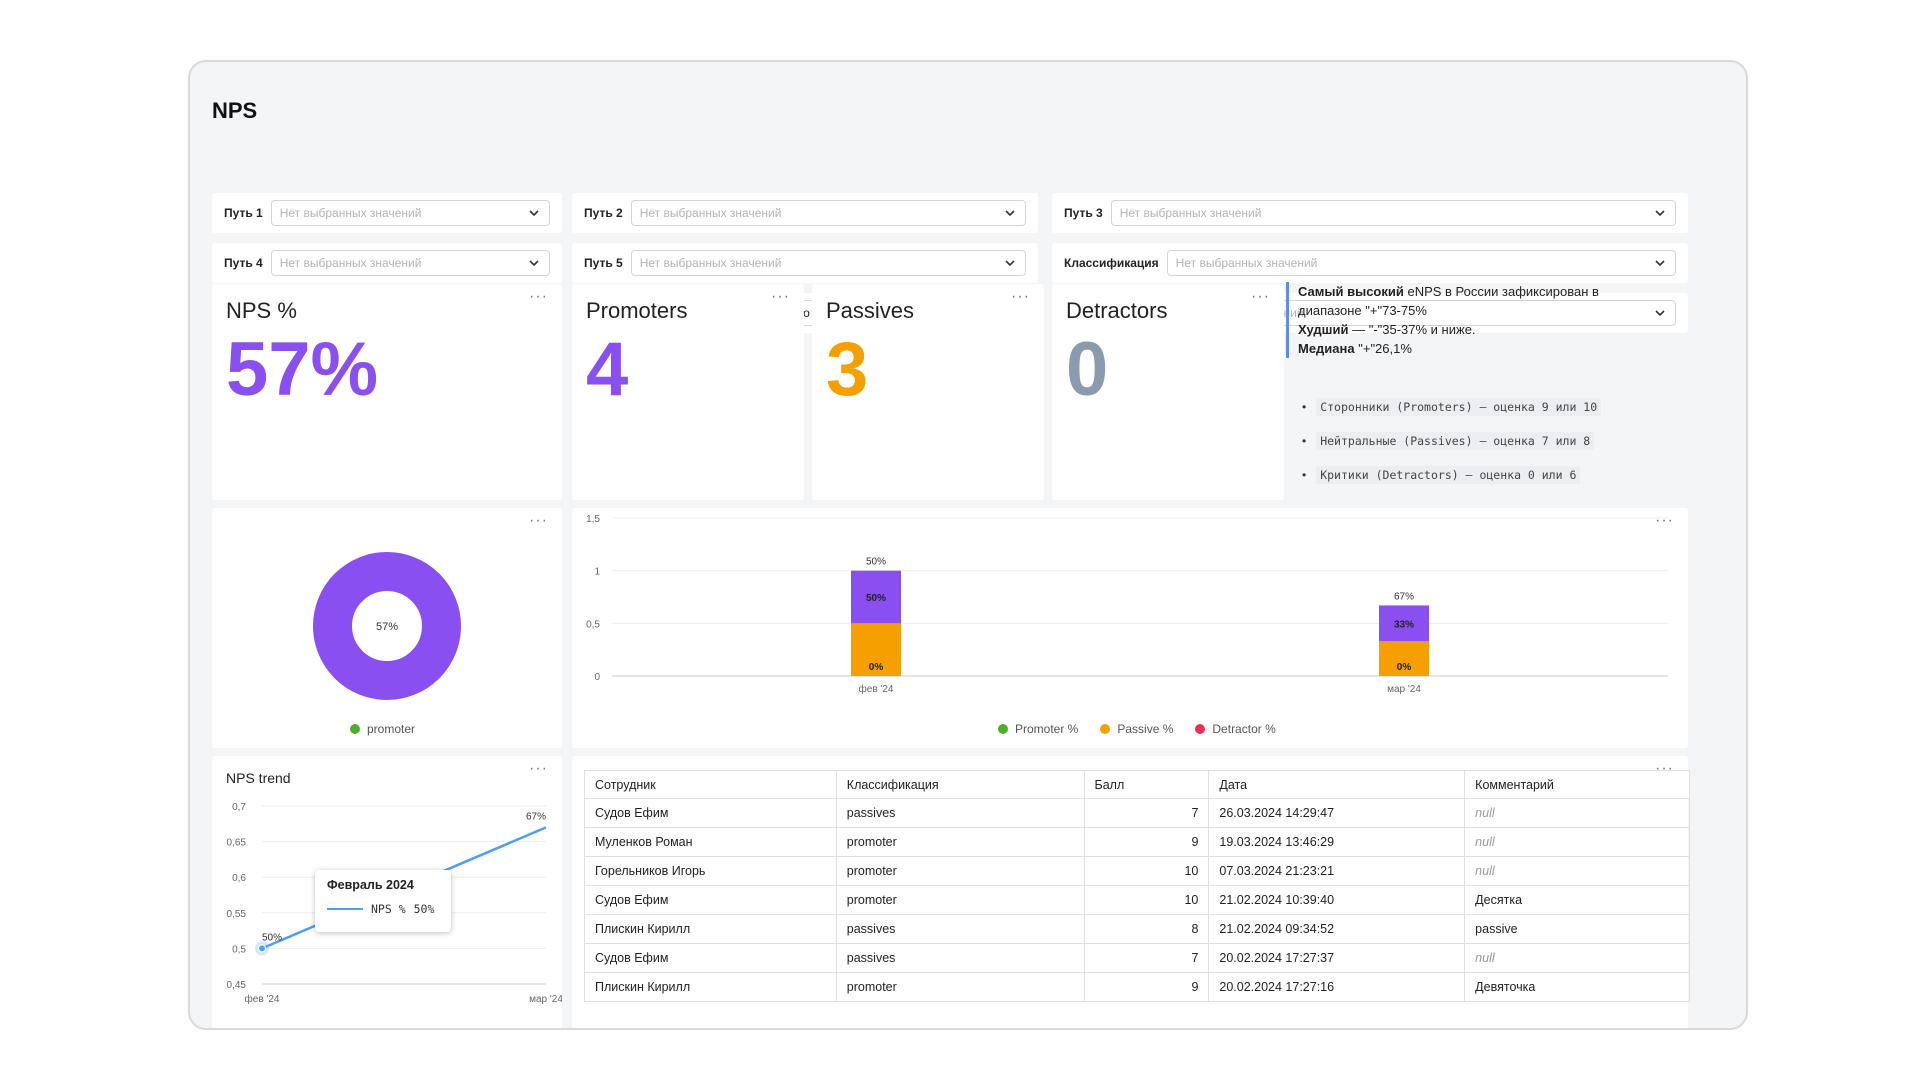  Describe the element at coordinates (1047, 729) in the screenshot. I see `legend-label: Promoter %` at that location.